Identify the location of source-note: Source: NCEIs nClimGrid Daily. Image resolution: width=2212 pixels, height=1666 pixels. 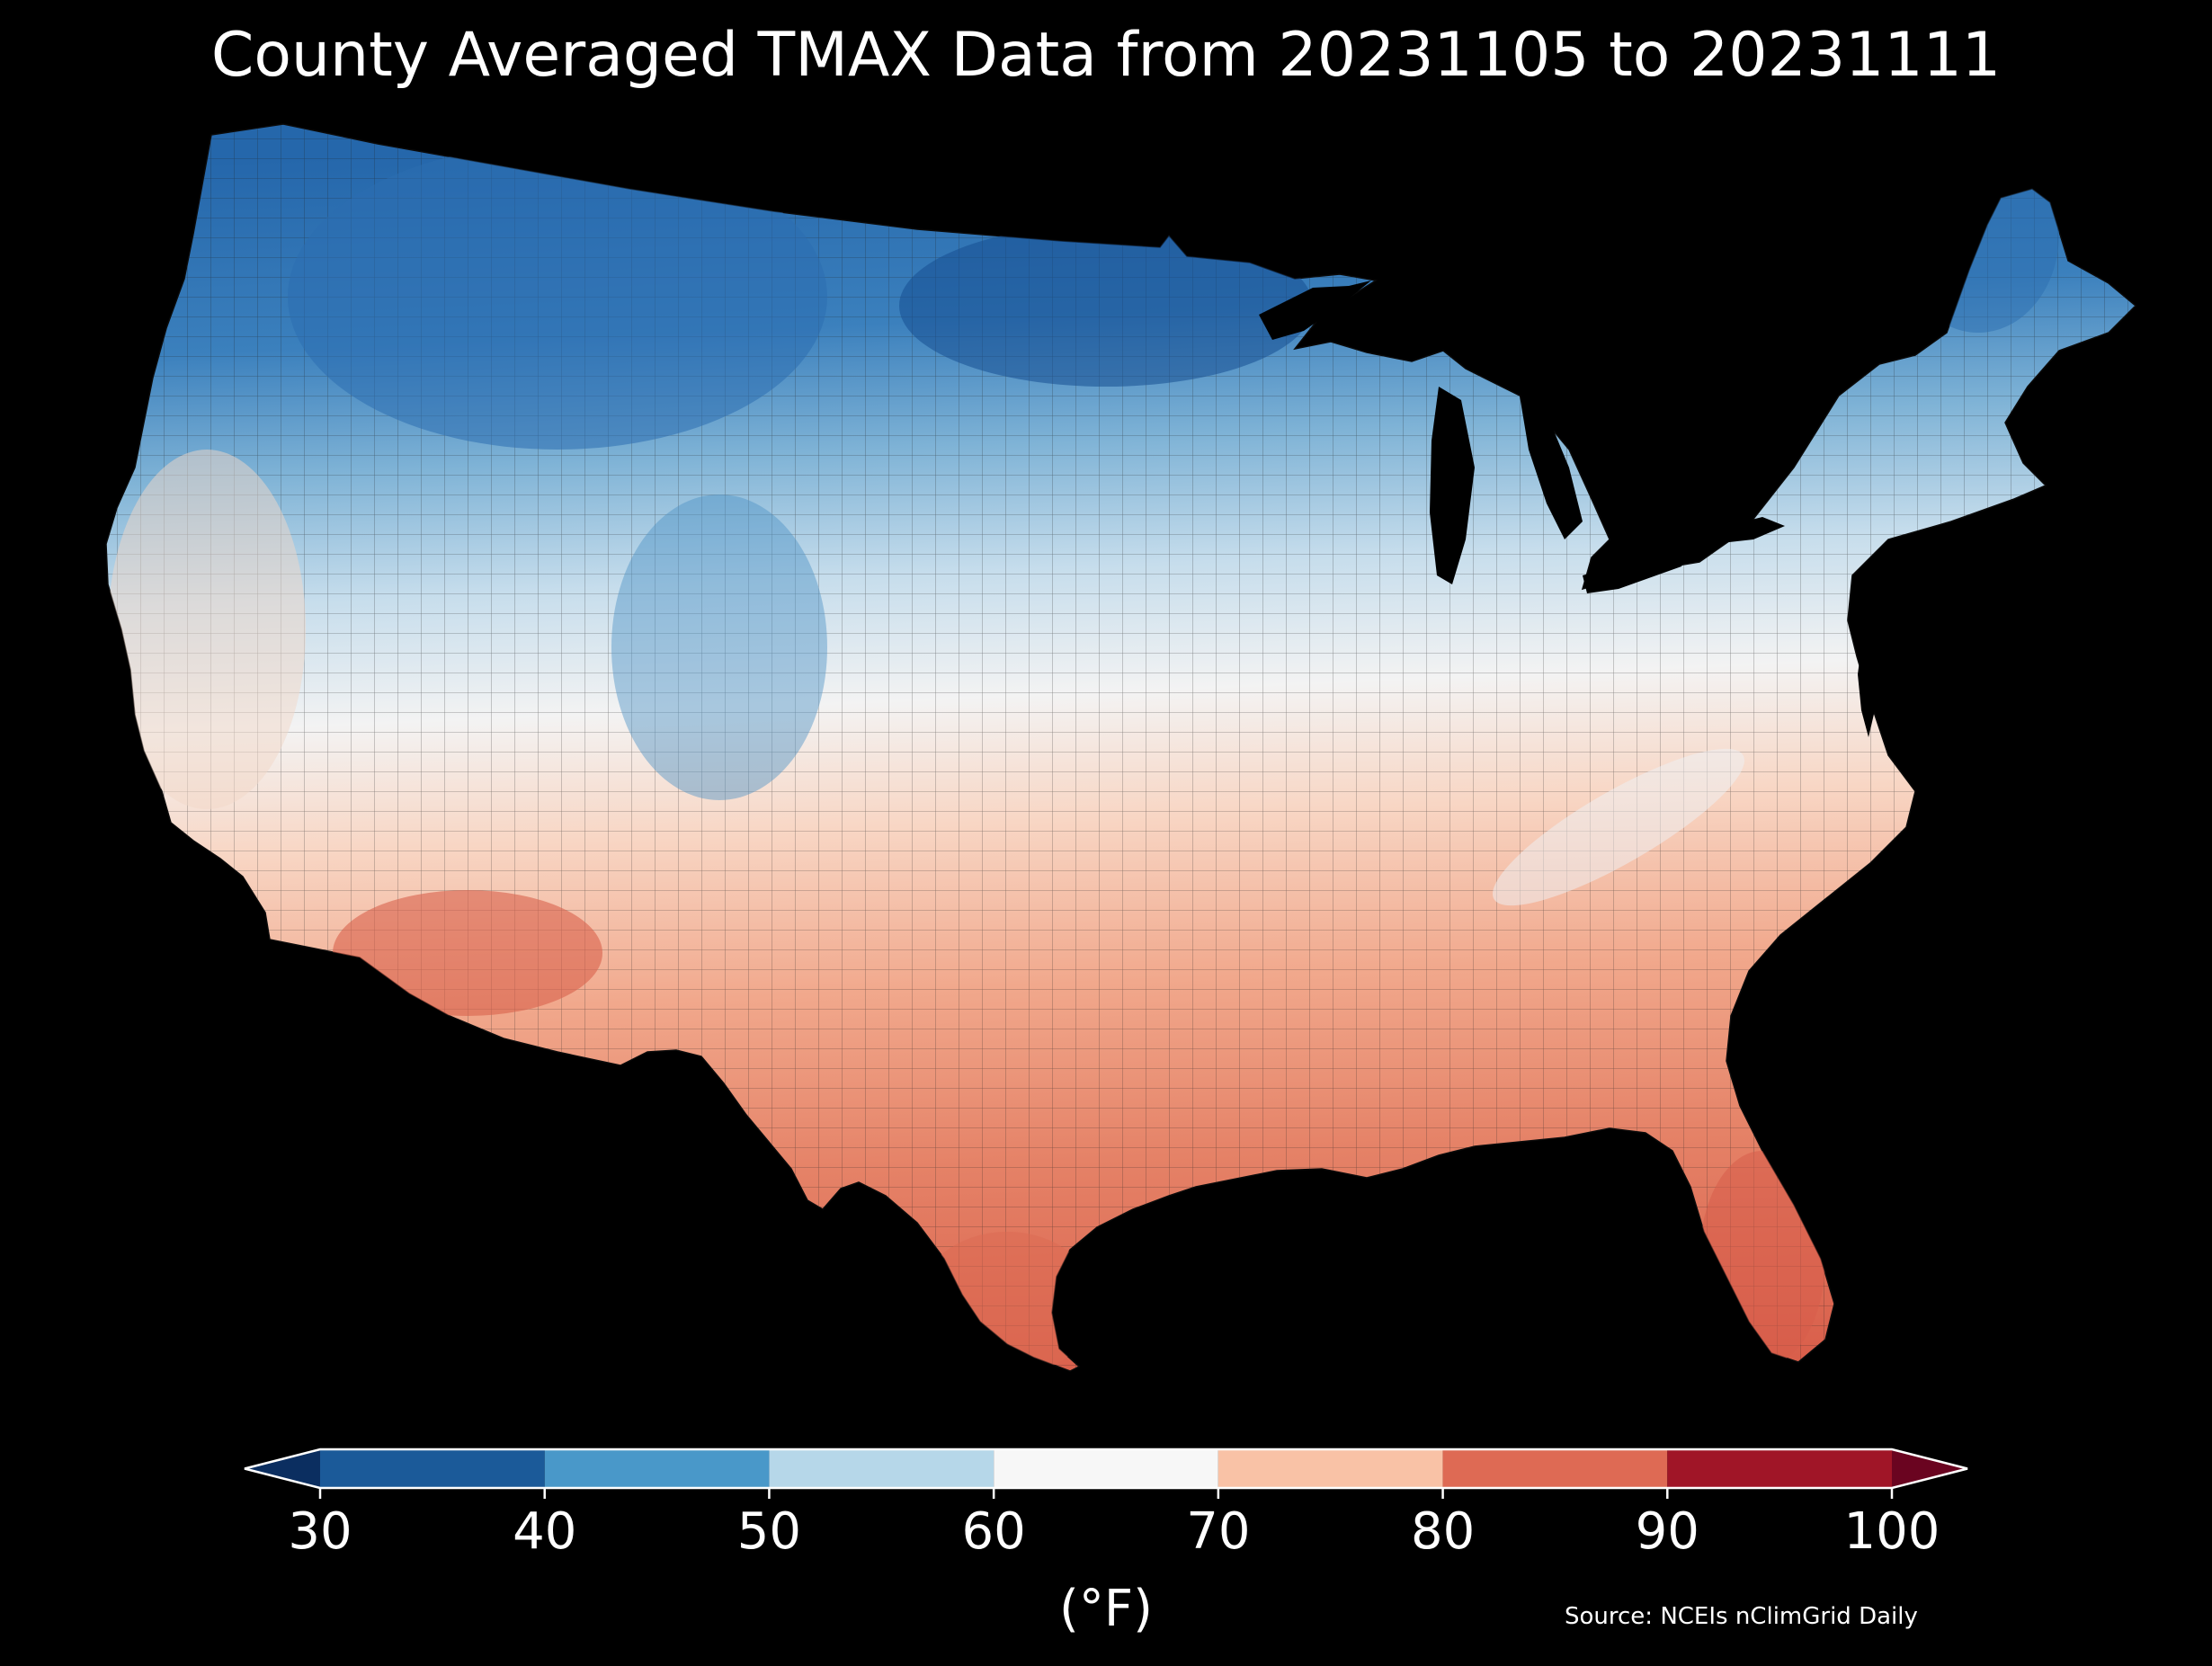
(1741, 1617).